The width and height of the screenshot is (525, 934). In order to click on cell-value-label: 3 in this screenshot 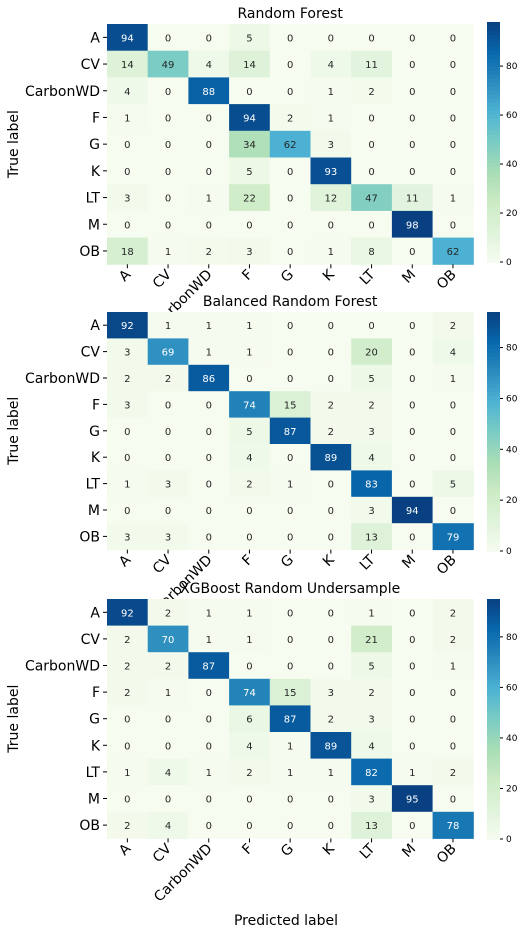, I will do `click(371, 800)`.